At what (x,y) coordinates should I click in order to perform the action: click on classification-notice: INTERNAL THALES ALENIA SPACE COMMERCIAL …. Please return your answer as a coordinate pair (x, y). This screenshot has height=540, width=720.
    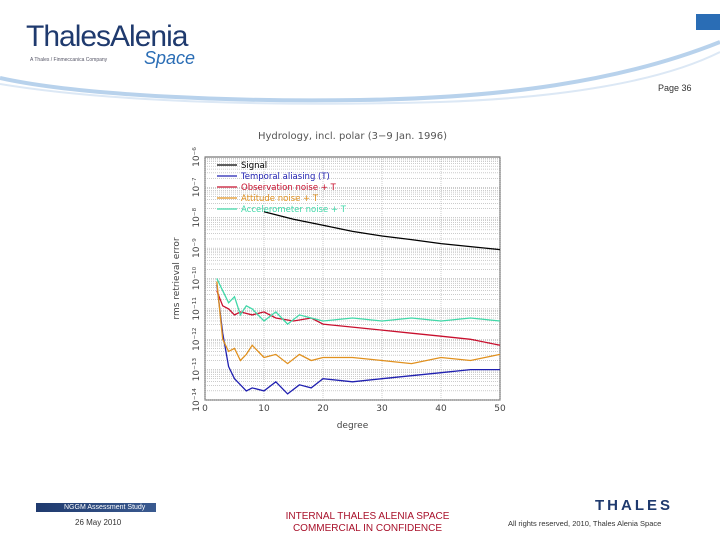
    Looking at the image, I should click on (367, 523).